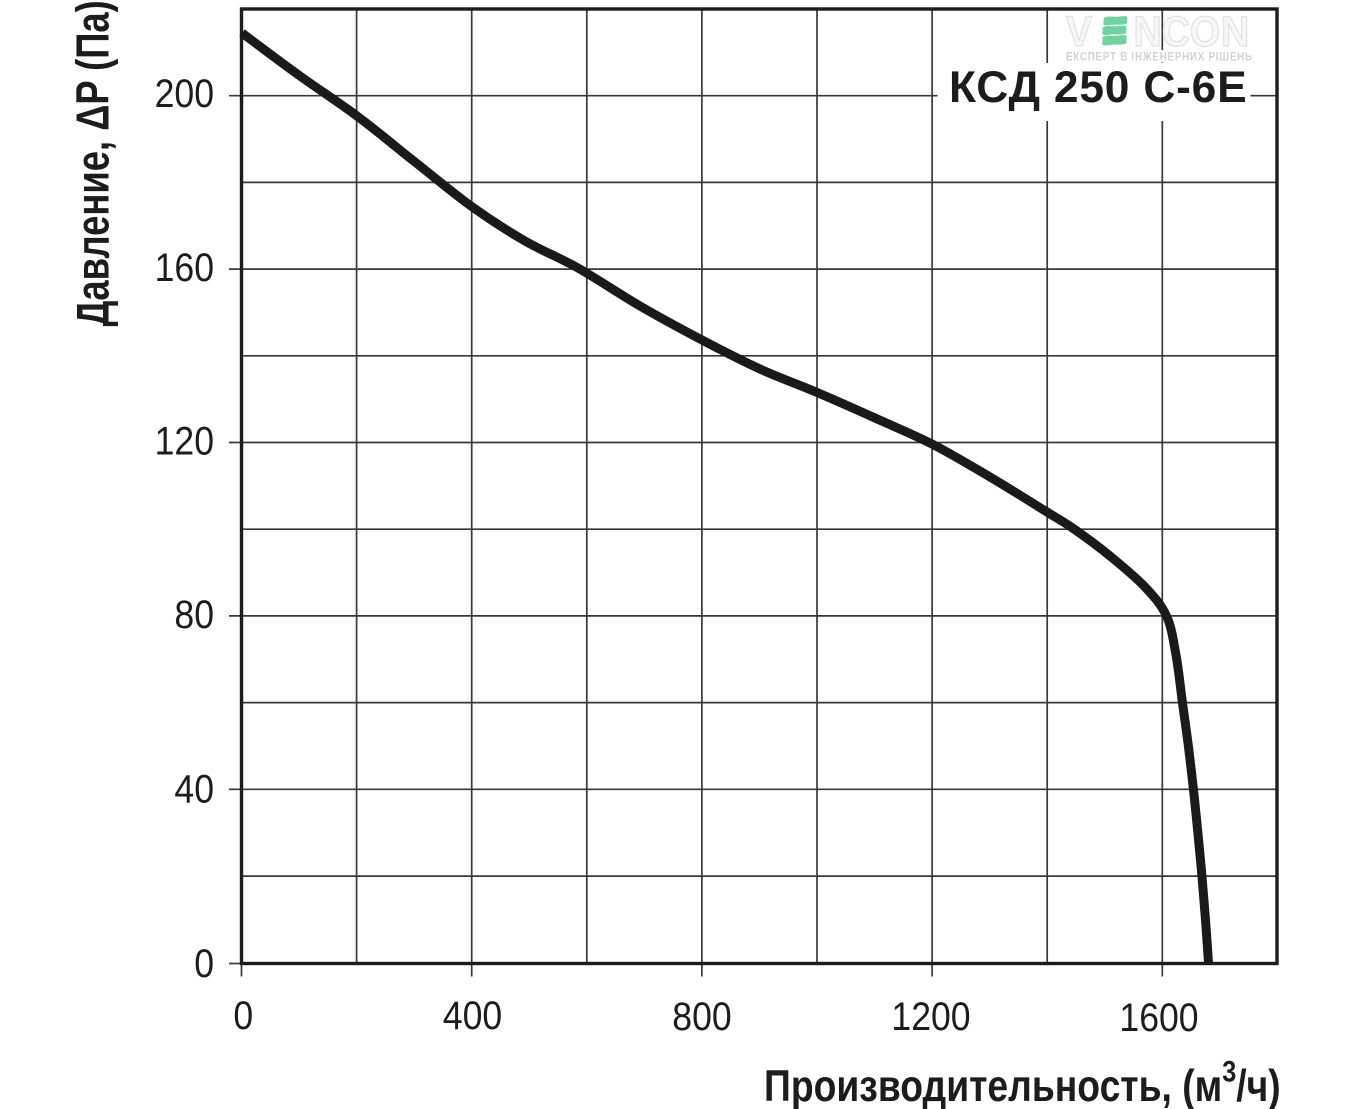 The image size is (1356, 1109). What do you see at coordinates (930, 1017) in the screenshot?
I see `svg-text: 1200` at bounding box center [930, 1017].